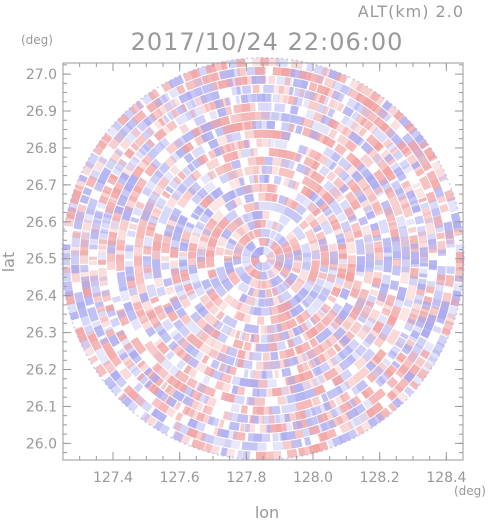  I want to click on x-tick-label: 127.6, so click(180, 478).